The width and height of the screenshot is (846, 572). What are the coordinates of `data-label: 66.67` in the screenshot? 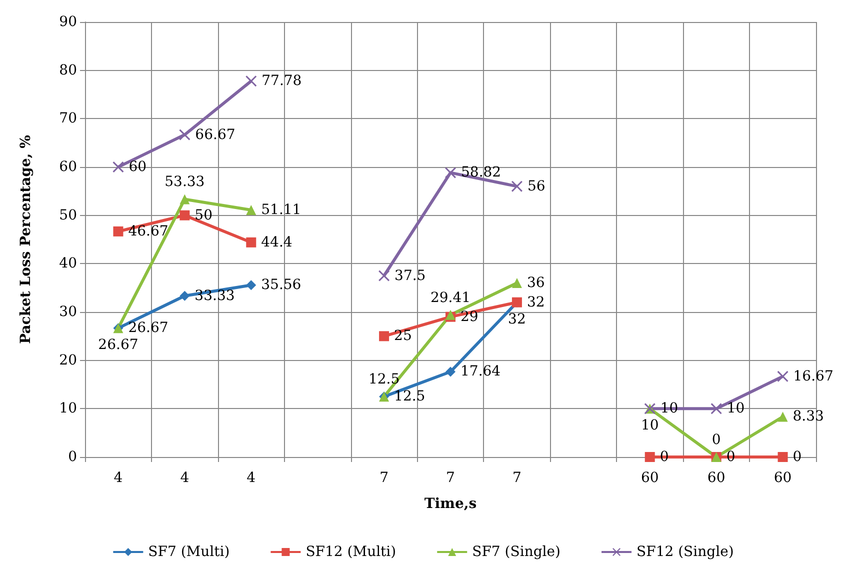 It's located at (215, 134).